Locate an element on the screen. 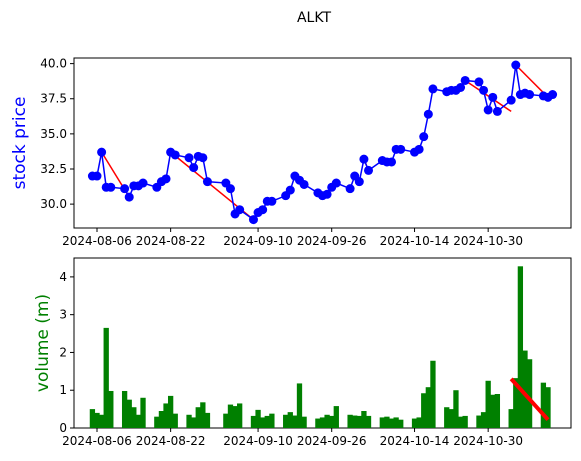 This screenshot has height=461, width=581. volume-x-tick-label: 2024-10-14 is located at coordinates (415, 441).